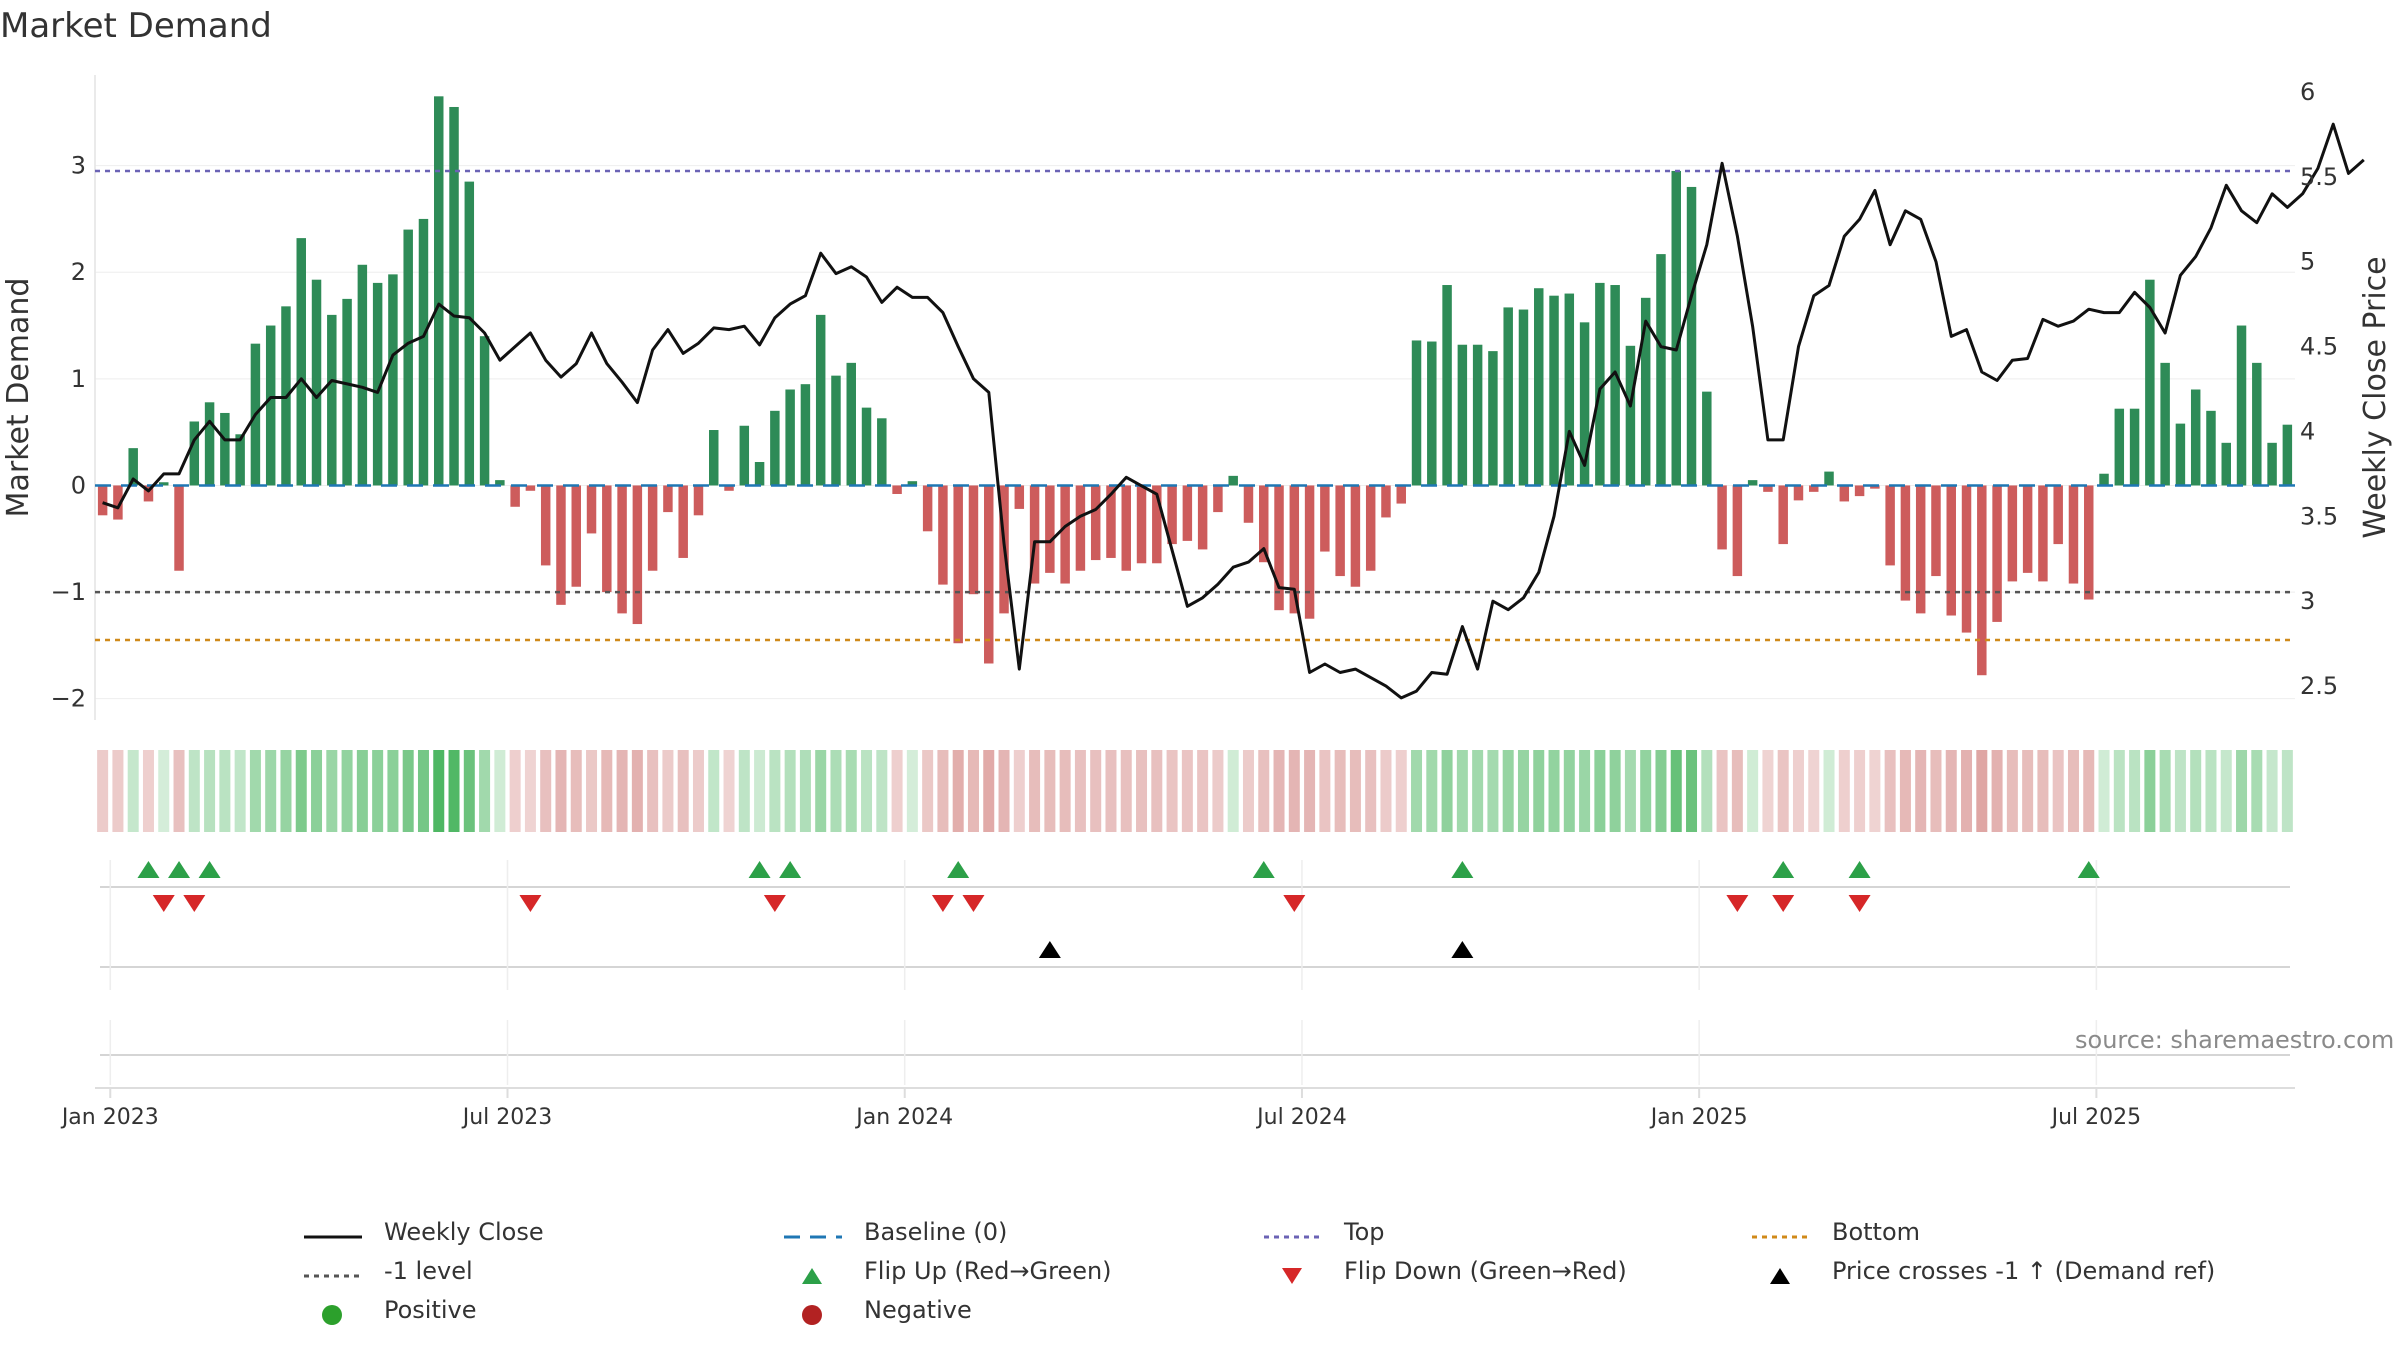  I want to click on y2-tick-label: 3, so click(2307, 601).